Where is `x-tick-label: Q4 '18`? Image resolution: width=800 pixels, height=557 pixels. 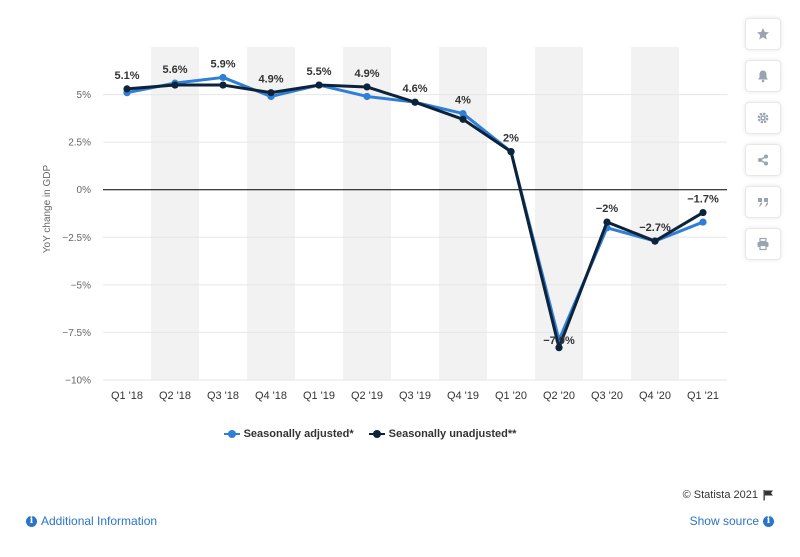
x-tick-label: Q4 '18 is located at coordinates (271, 396).